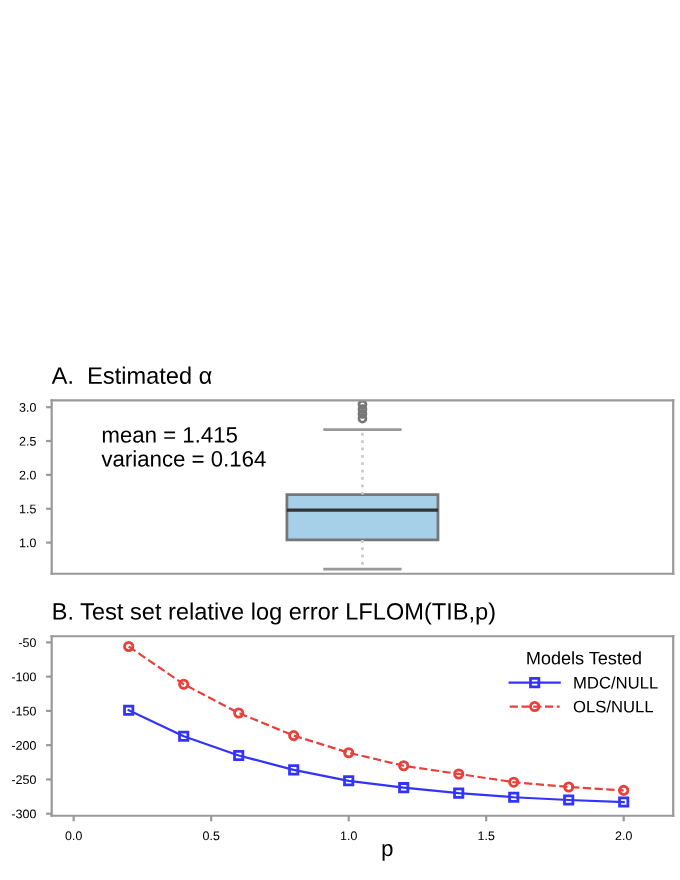 The height and width of the screenshot is (880, 680). I want to click on x-axis-title: p, so click(387, 852).